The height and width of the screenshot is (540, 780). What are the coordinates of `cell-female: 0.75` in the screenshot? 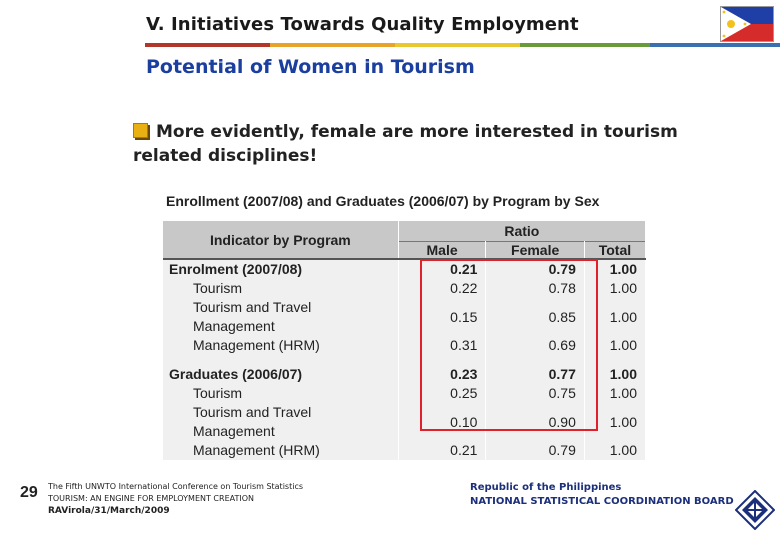 It's located at (535, 393).